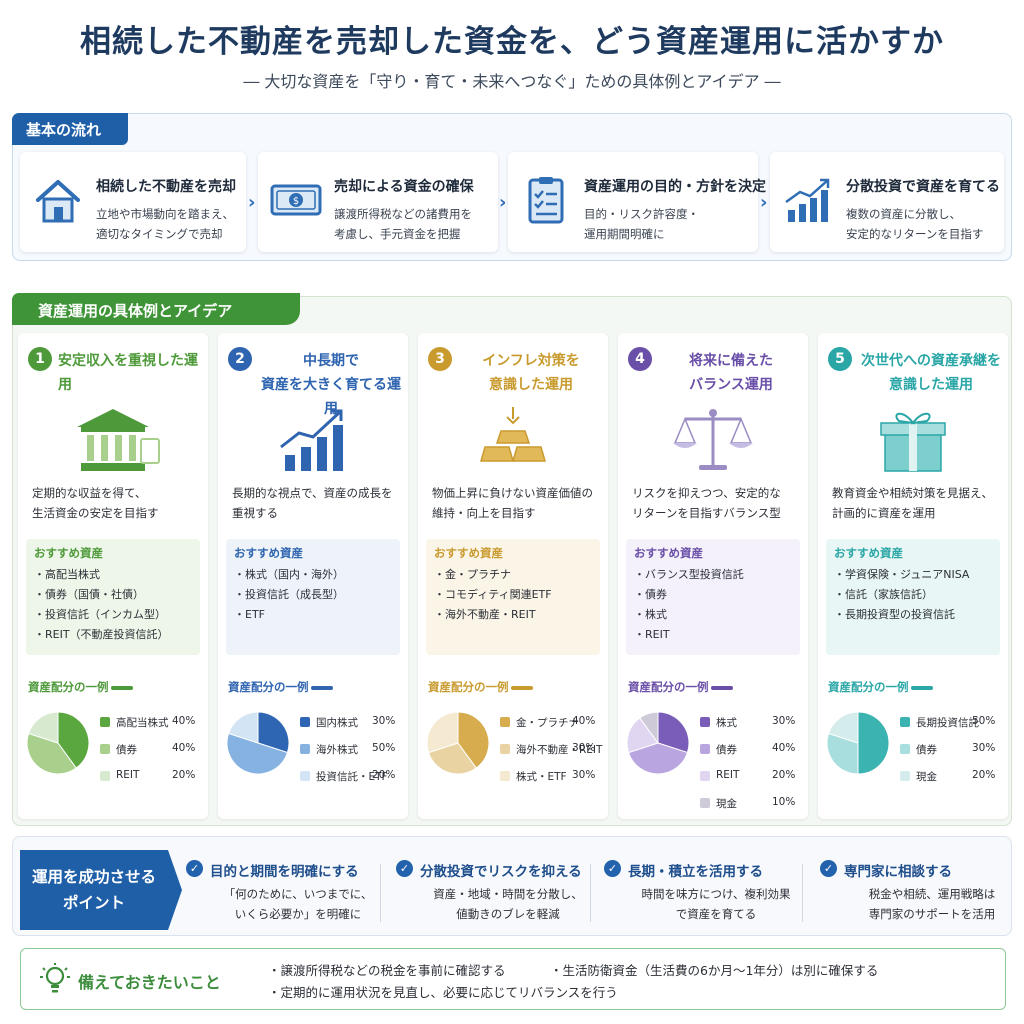 Image resolution: width=1024 pixels, height=1024 pixels. Describe the element at coordinates (640, 359) in the screenshot. I see `card-number-badge: 4` at that location.